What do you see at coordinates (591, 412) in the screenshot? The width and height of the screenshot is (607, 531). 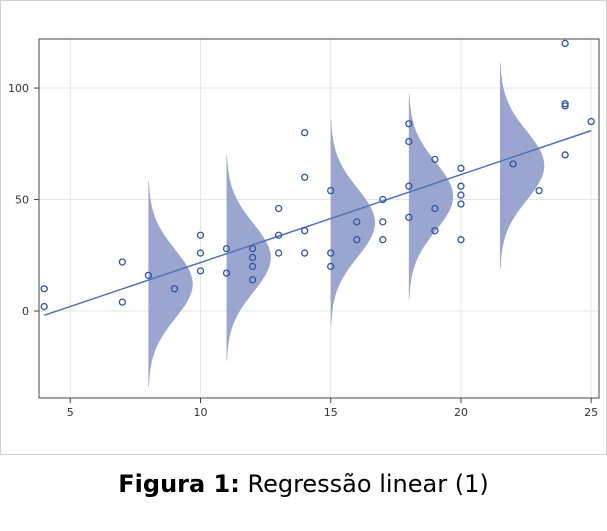 I see `x-tick-label: 25` at bounding box center [591, 412].